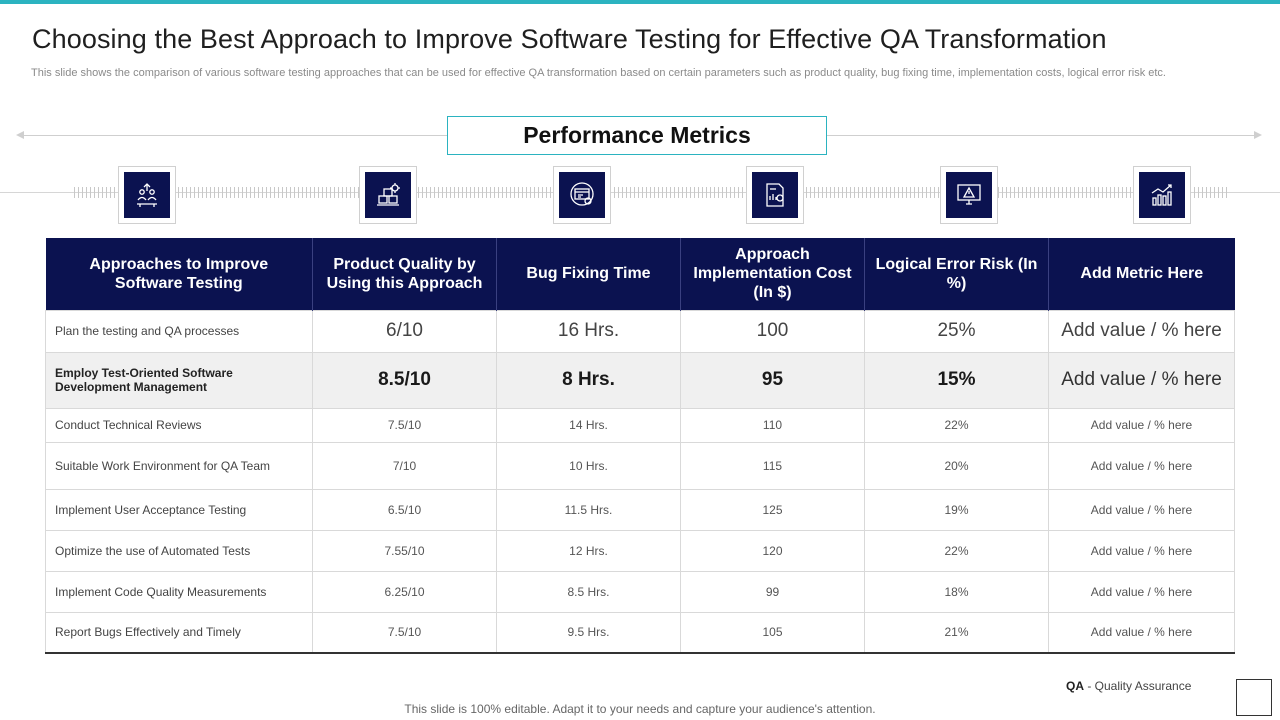 This screenshot has width=1280, height=720. I want to click on row-label: Plan the testing and QA processes, so click(179, 331).